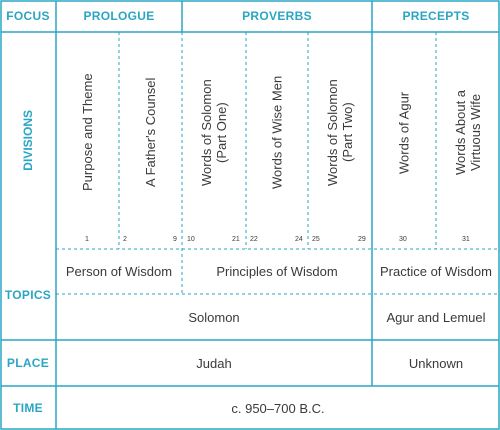  What do you see at coordinates (28, 294) in the screenshot?
I see `topics-row-label: TOPICS` at bounding box center [28, 294].